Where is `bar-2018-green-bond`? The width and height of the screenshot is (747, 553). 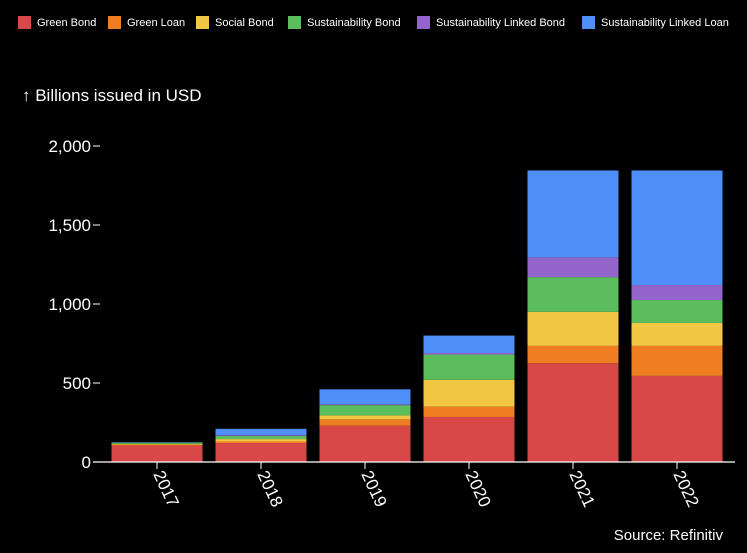
bar-2018-green-bond is located at coordinates (261, 452).